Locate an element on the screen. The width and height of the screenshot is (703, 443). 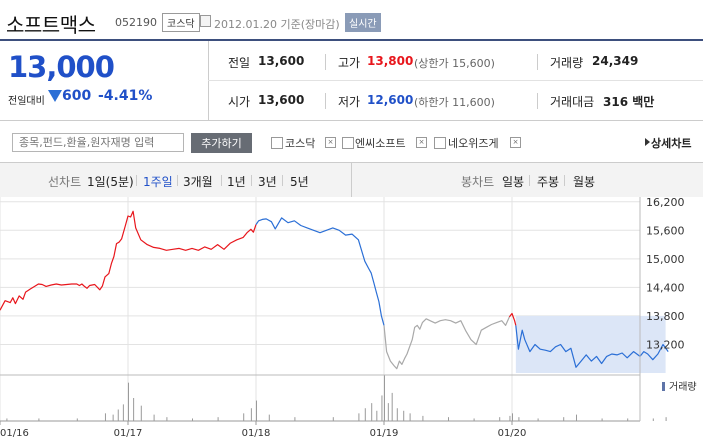
stock-name: 소프트맥스 is located at coordinates (51, 25).